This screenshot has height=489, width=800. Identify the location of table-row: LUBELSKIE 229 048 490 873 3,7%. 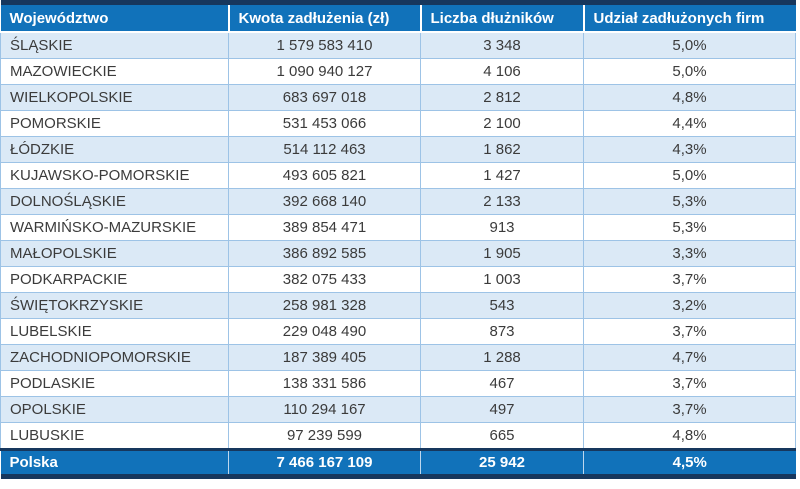
(398, 331).